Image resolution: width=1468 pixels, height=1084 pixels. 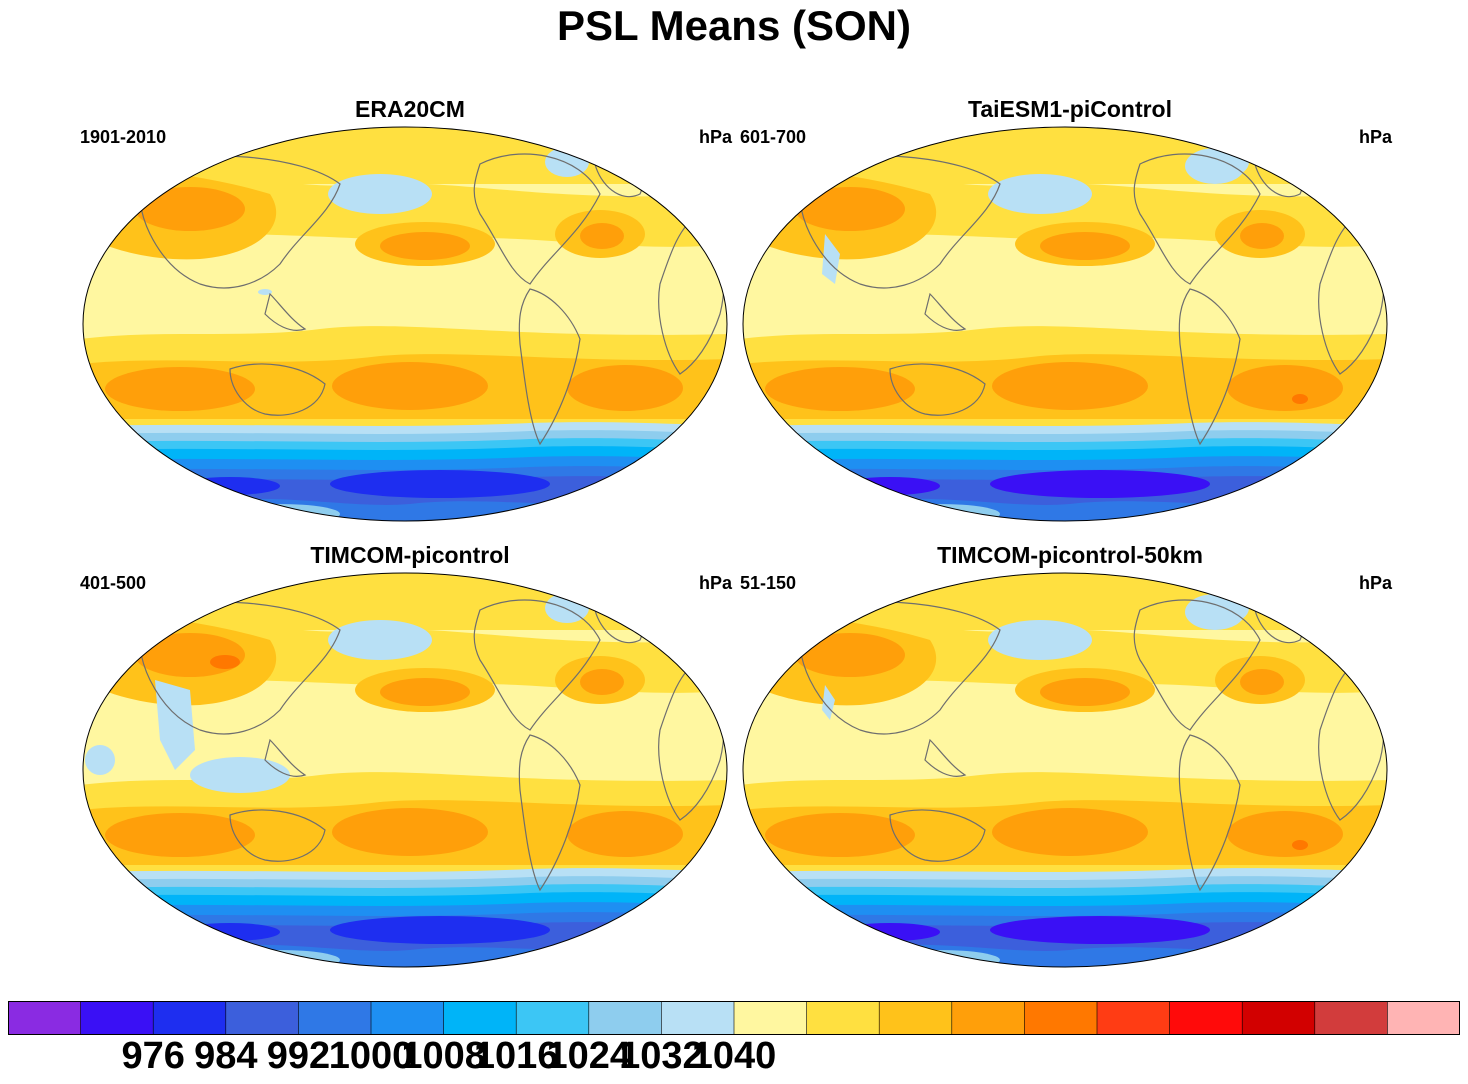 I want to click on colorbar-tick-label: 1040, so click(x=734, y=1056).